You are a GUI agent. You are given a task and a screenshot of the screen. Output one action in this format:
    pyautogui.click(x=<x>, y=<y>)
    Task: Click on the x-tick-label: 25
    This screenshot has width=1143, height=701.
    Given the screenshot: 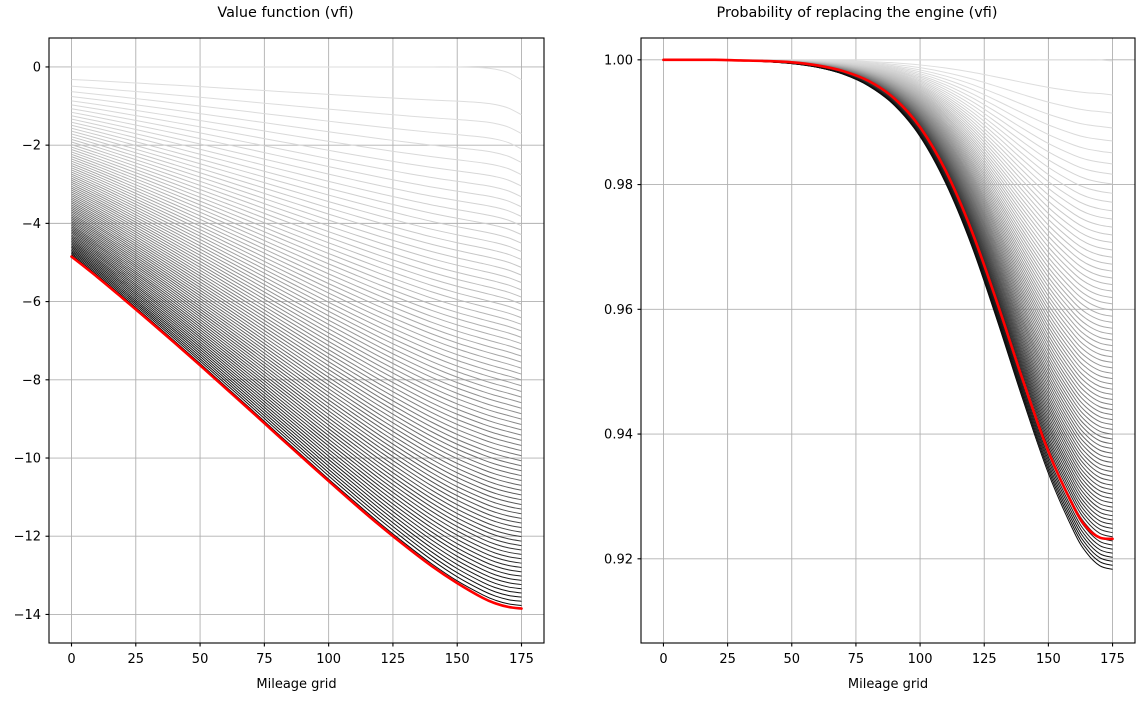 What is the action you would take?
    pyautogui.click(x=727, y=659)
    